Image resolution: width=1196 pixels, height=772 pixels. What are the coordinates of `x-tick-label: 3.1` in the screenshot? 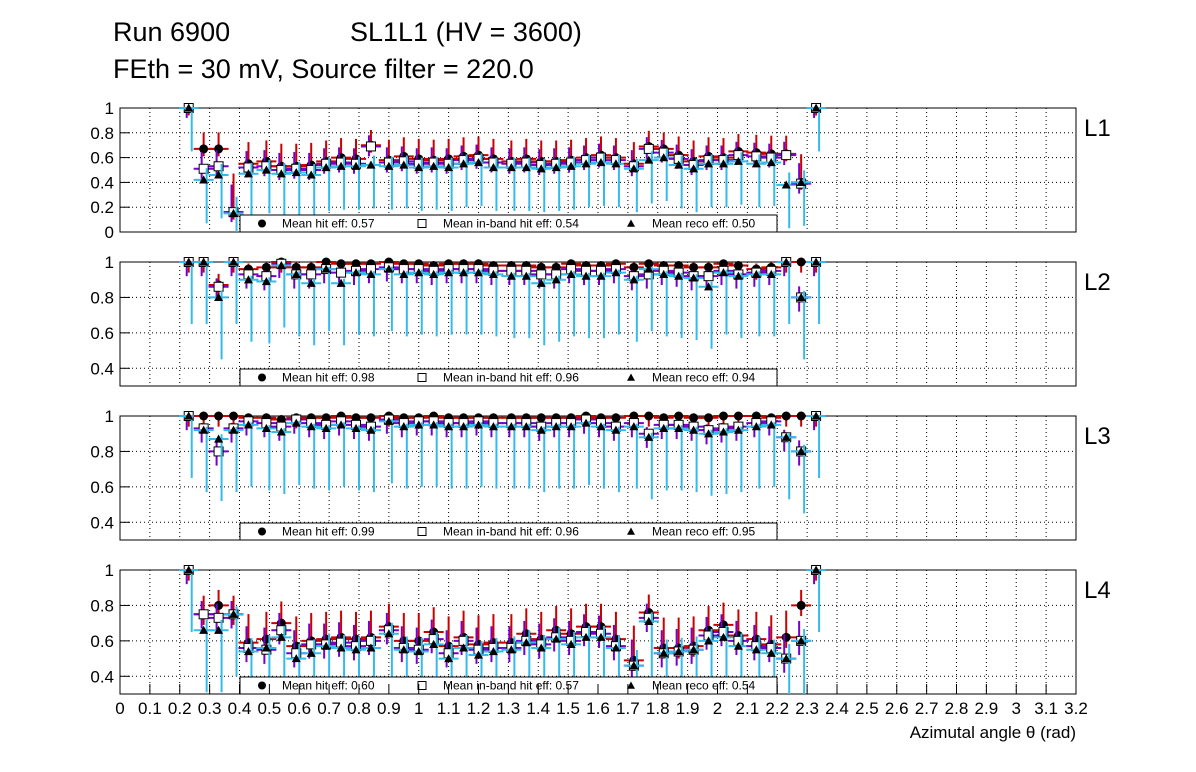 It's located at (1046, 708).